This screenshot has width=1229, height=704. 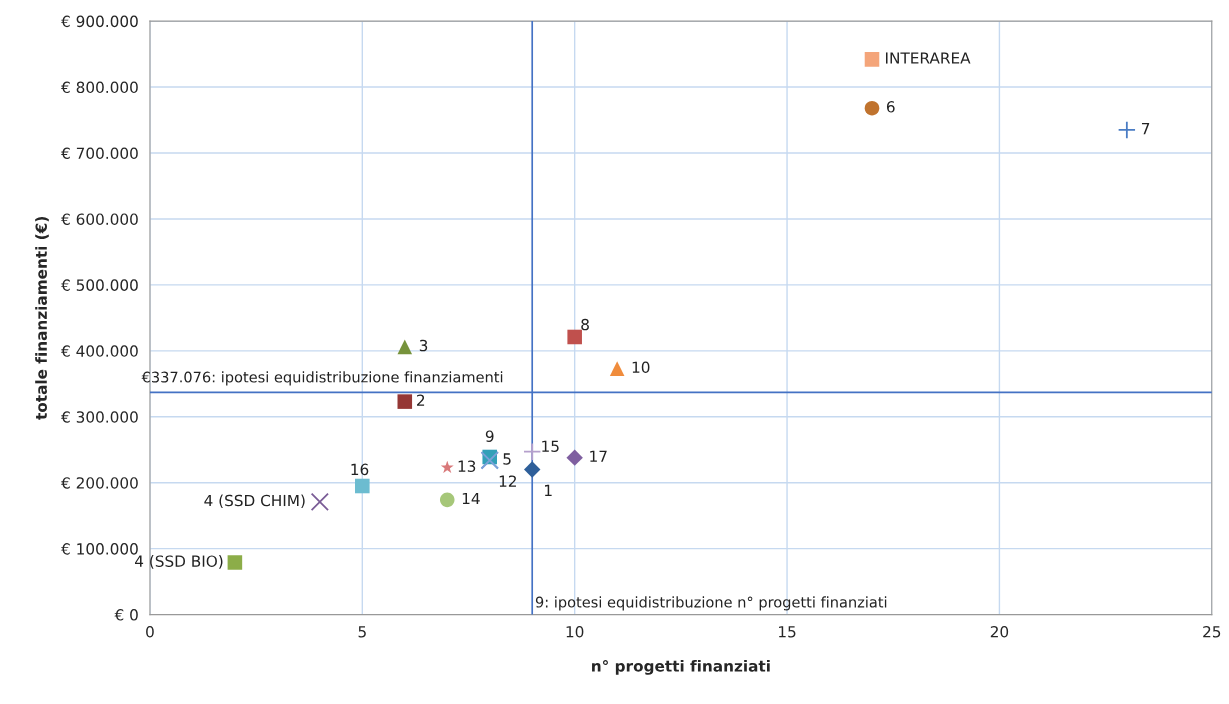 What do you see at coordinates (999, 631) in the screenshot?
I see `x-tick-label: 20` at bounding box center [999, 631].